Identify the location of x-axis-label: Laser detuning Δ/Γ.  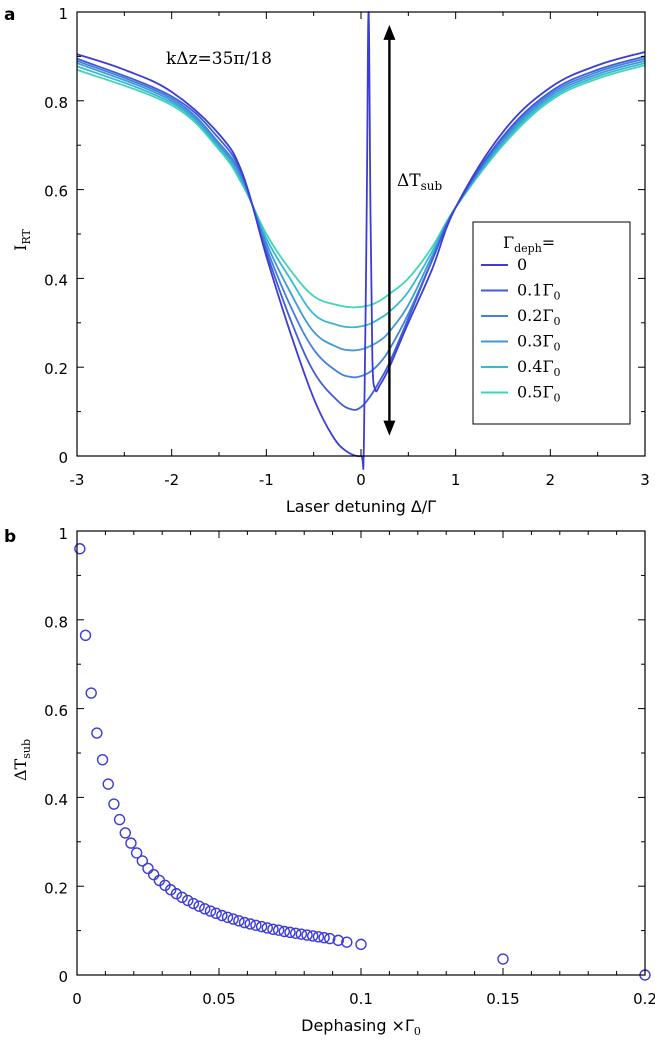
(361, 506).